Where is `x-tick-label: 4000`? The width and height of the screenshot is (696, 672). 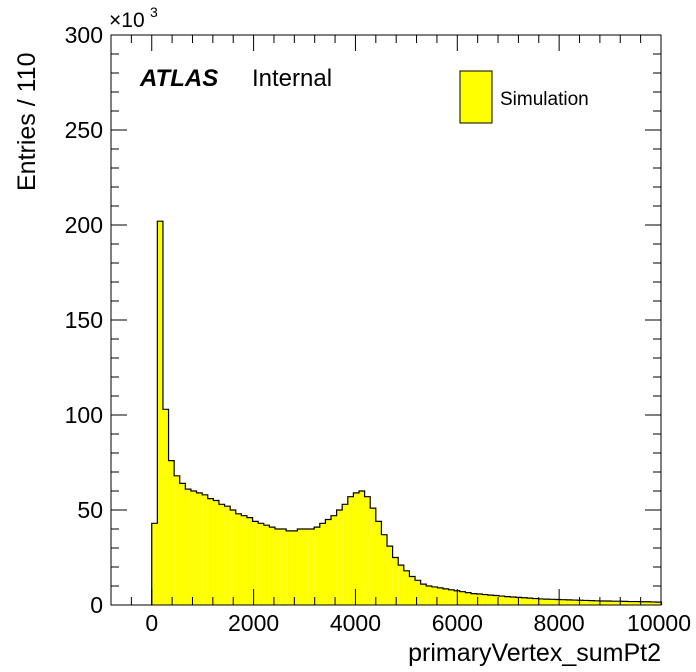
x-tick-label: 4000 is located at coordinates (355, 623).